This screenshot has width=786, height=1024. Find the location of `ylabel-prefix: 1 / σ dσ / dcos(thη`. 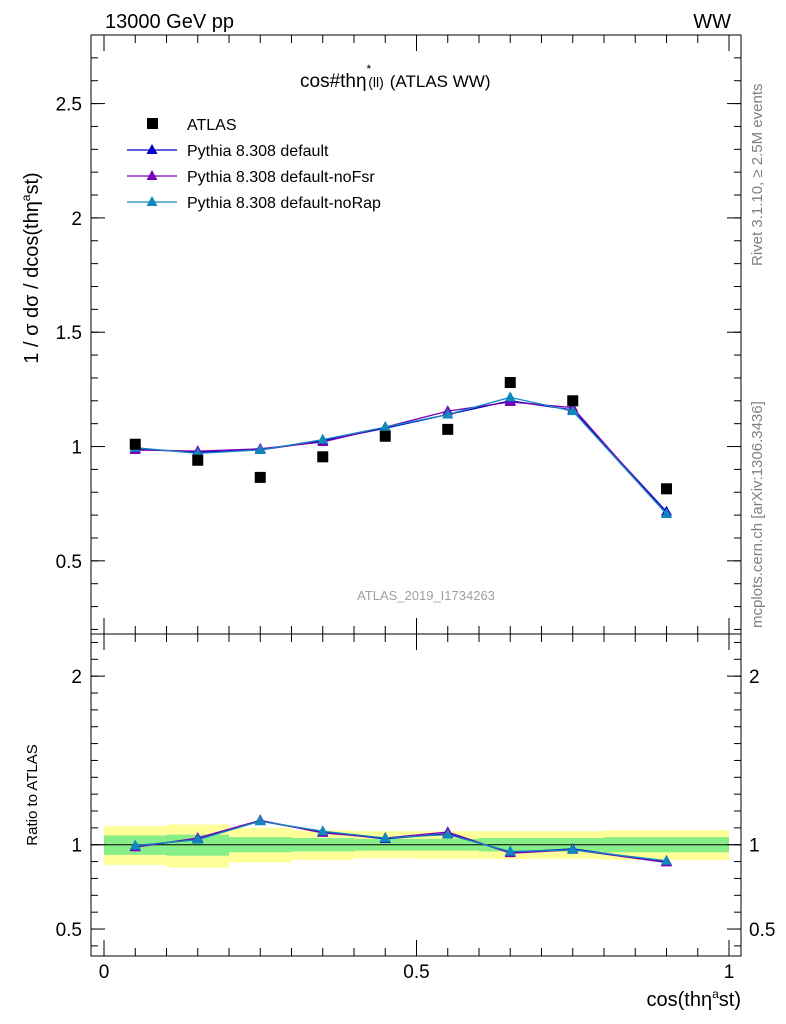

ylabel-prefix: 1 / σ dσ / dcos(thη is located at coordinates (32, 282).